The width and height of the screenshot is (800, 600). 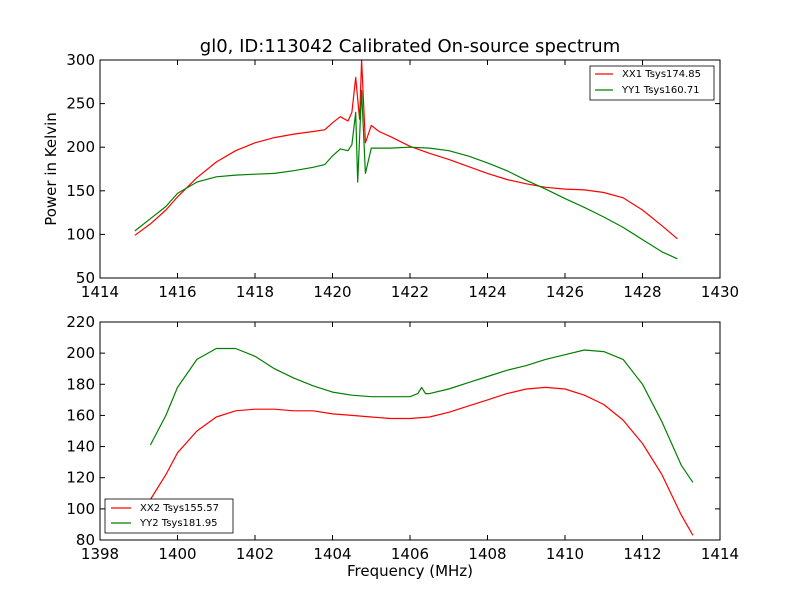 What do you see at coordinates (178, 523) in the screenshot?
I see `legend-label-yy2: YY2 Tsys181.95` at bounding box center [178, 523].